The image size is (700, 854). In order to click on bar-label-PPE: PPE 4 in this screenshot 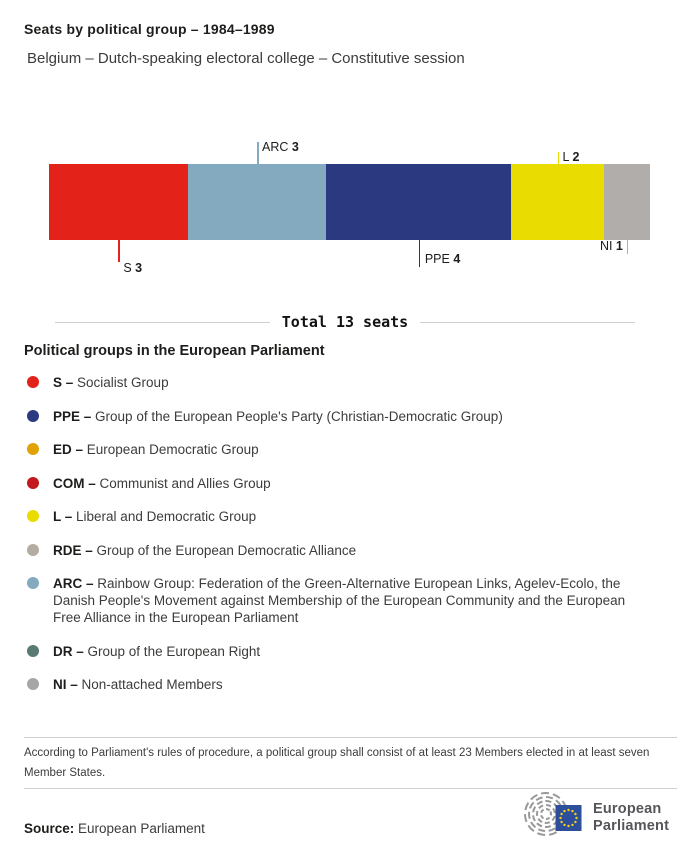, I will do `click(442, 258)`.